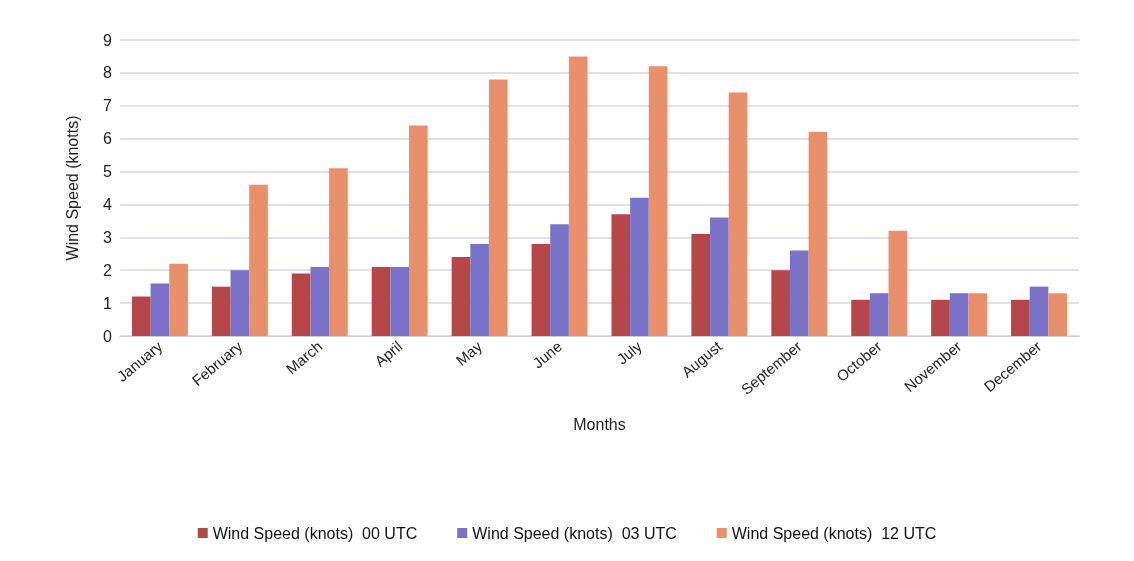  What do you see at coordinates (108, 204) in the screenshot?
I see `y-tick-label: 4` at bounding box center [108, 204].